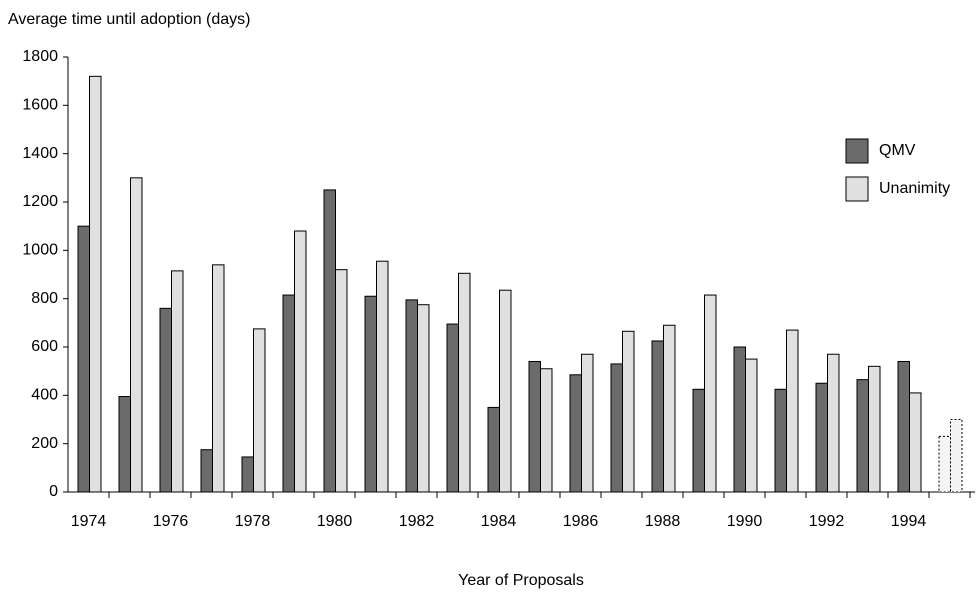  I want to click on y-tick-label: 400, so click(44, 395).